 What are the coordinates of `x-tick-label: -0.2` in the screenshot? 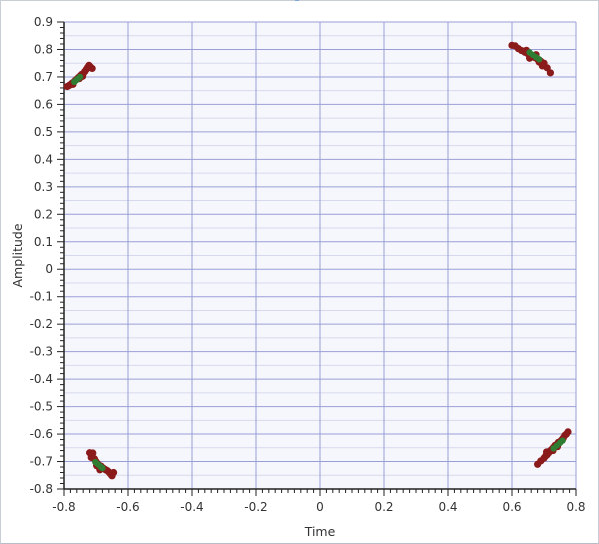 It's located at (255, 507).